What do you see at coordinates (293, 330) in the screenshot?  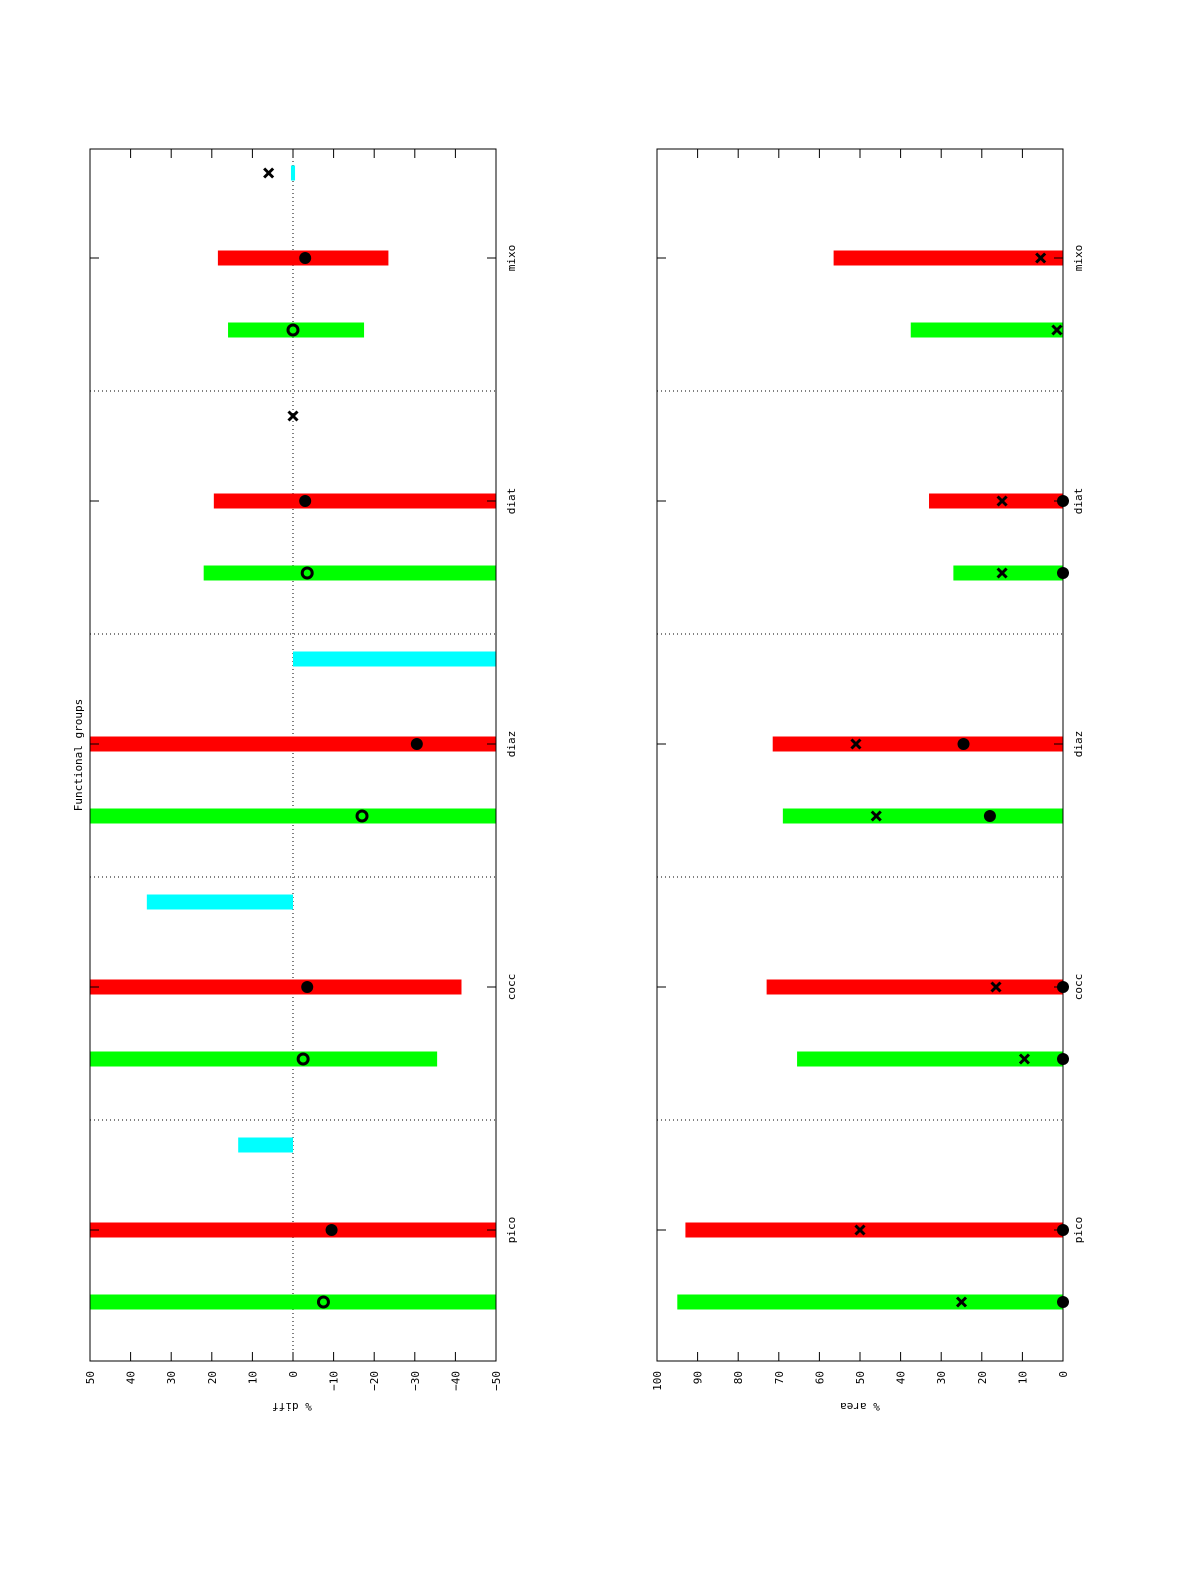 I see `marker-mixo-green` at bounding box center [293, 330].